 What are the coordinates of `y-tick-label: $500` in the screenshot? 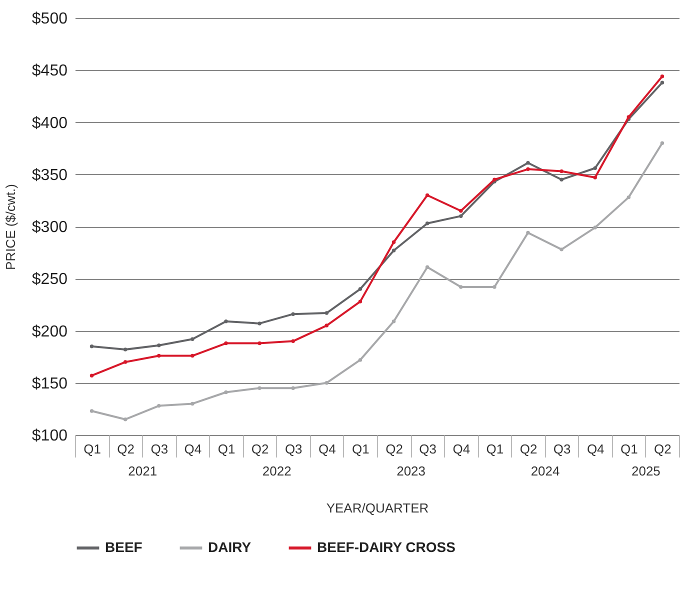 It's located at (50, 19).